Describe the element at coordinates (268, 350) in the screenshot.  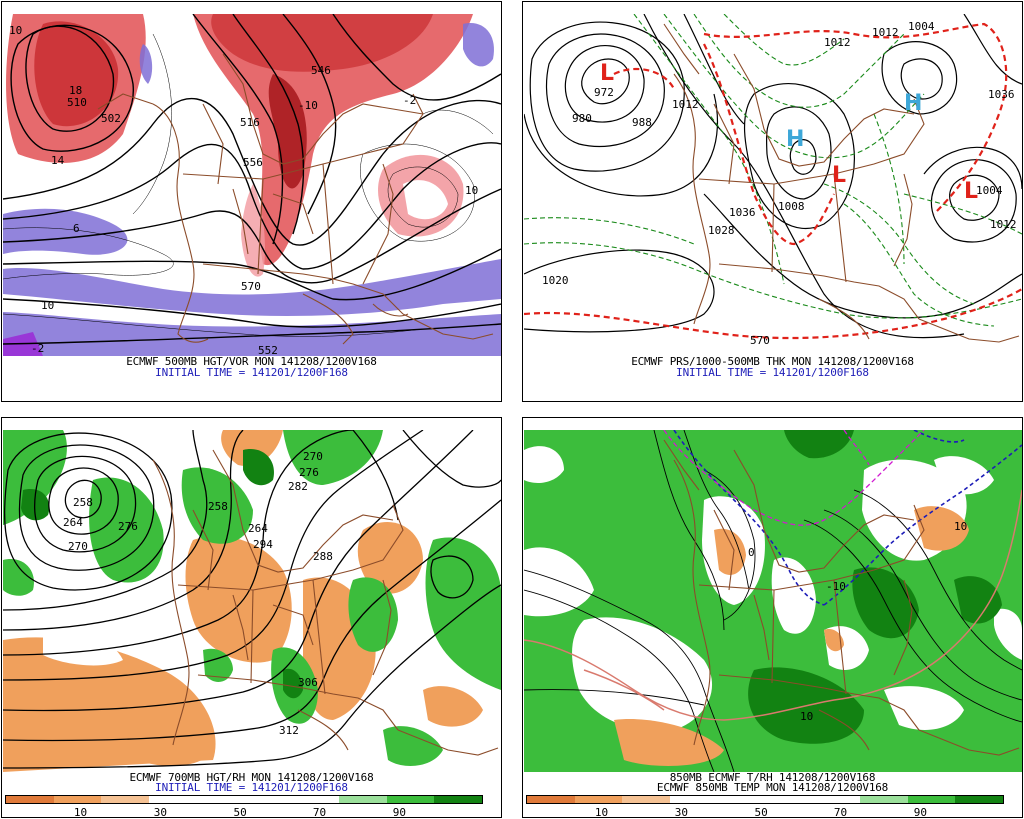
I see `contour-label: 552` at that location.